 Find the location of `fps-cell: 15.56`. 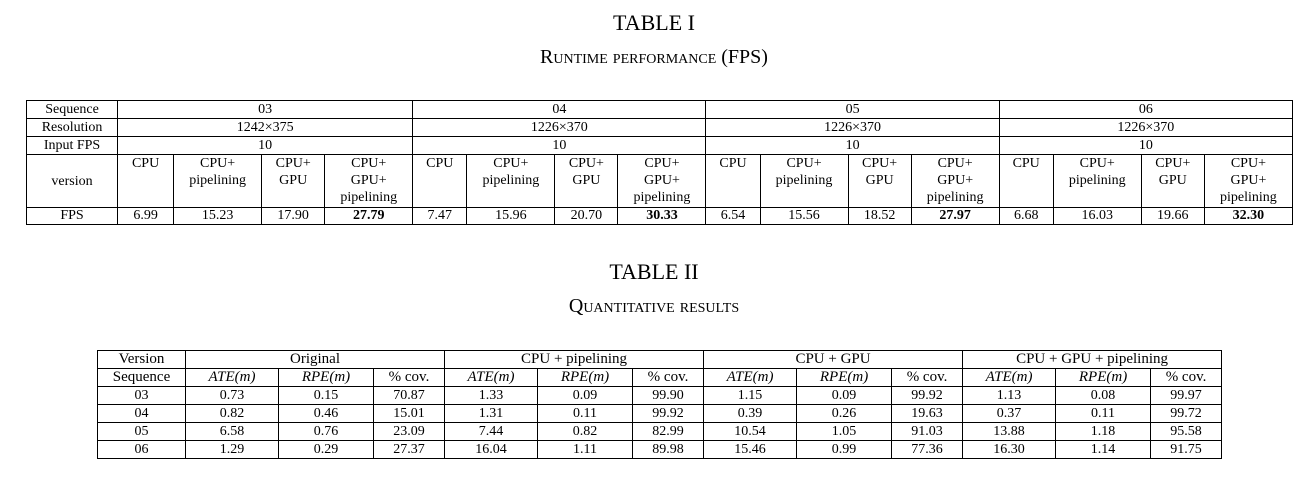

fps-cell: 15.56 is located at coordinates (804, 216).